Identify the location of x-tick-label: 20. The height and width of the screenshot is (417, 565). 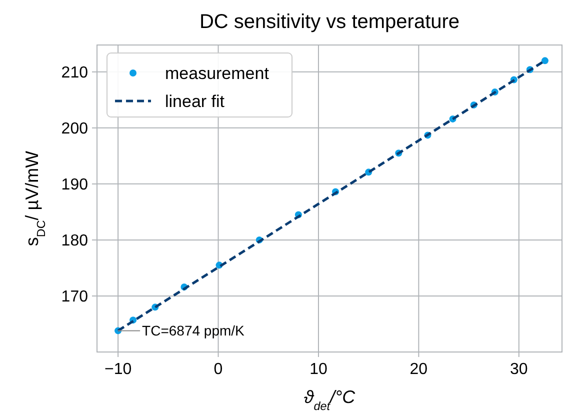
(419, 369).